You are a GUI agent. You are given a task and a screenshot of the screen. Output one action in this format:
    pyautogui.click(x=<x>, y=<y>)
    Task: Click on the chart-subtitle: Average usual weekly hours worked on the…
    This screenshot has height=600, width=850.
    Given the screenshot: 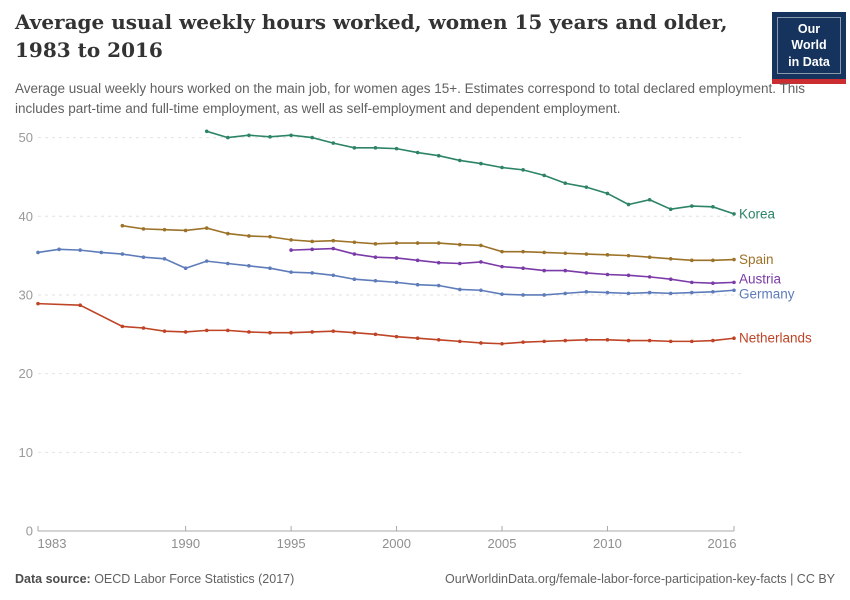 What is the action you would take?
    pyautogui.click(x=410, y=99)
    